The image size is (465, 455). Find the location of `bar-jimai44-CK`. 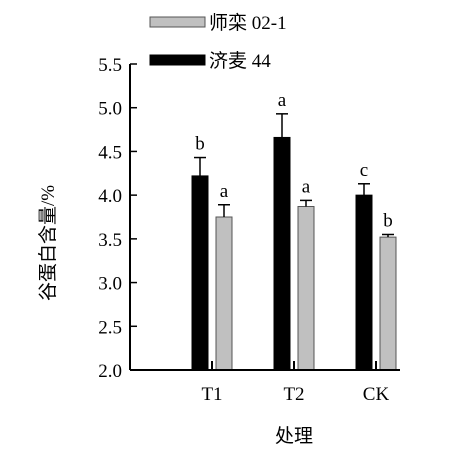

bar-jimai44-CK is located at coordinates (364, 282).